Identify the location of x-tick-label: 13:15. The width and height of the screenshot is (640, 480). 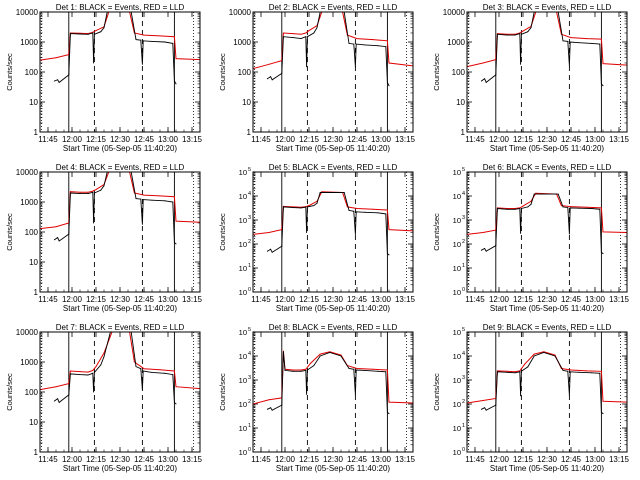
(192, 139).